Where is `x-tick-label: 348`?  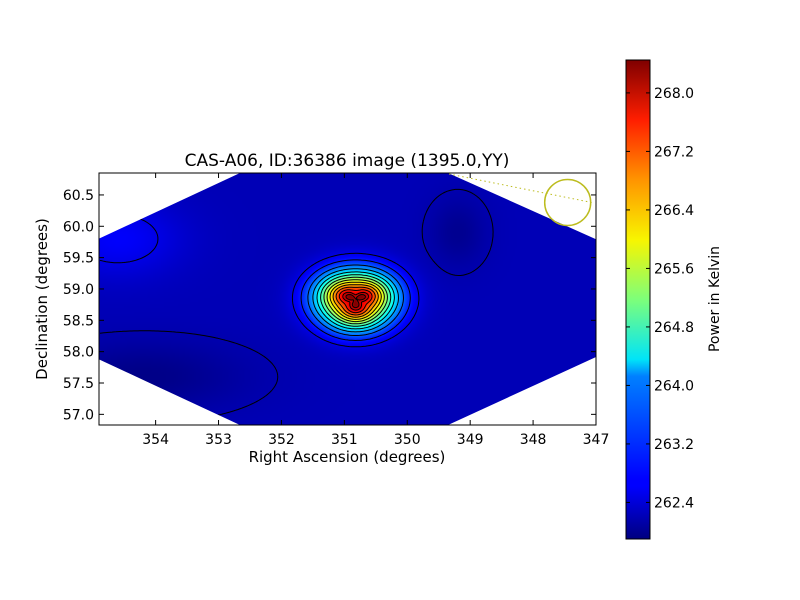 x-tick-label: 348 is located at coordinates (533, 440).